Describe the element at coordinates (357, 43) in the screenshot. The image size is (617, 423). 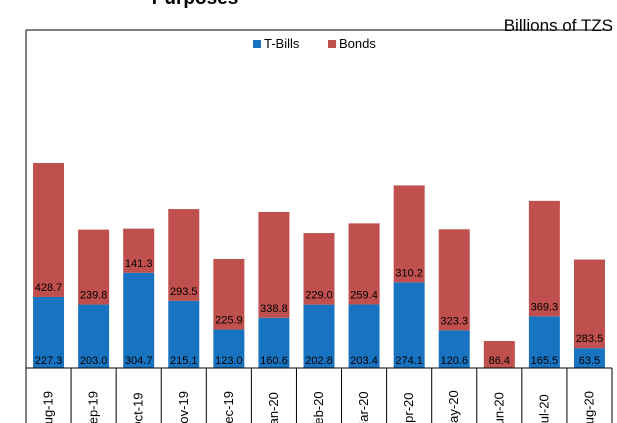
I see `legend-label-bonds: Bonds` at that location.